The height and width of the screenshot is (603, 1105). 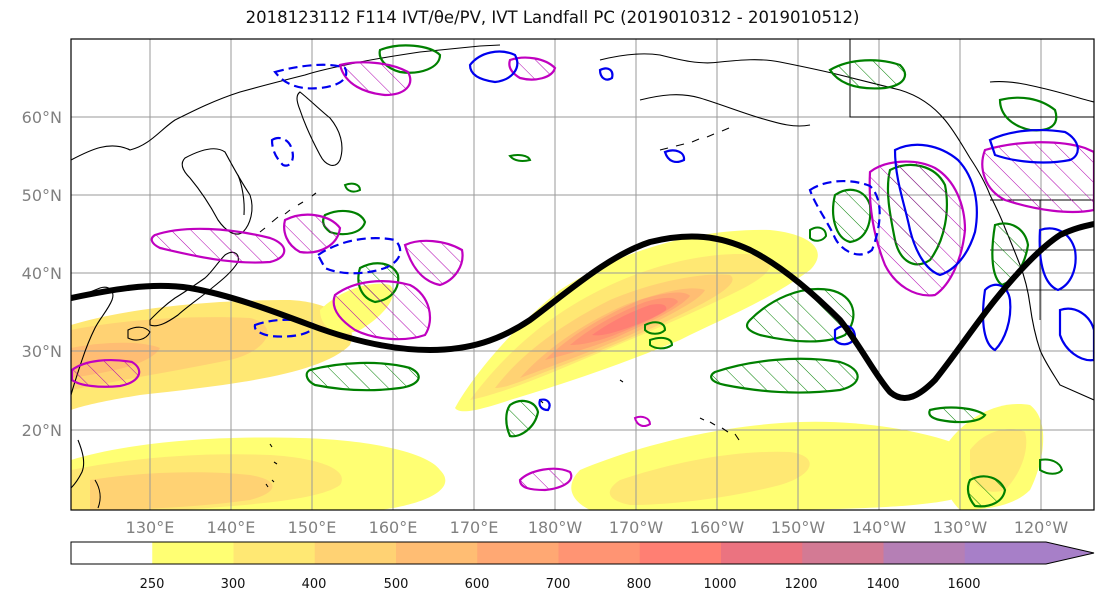 I want to click on lon-label: 160°W, so click(x=717, y=527).